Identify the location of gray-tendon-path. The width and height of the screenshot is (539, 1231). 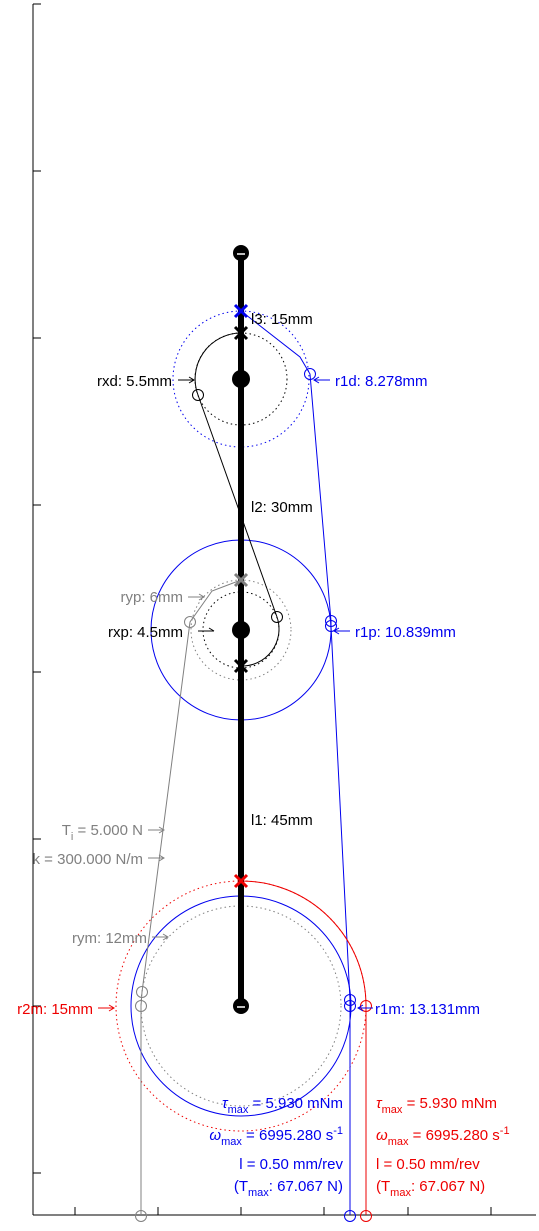
(191, 897).